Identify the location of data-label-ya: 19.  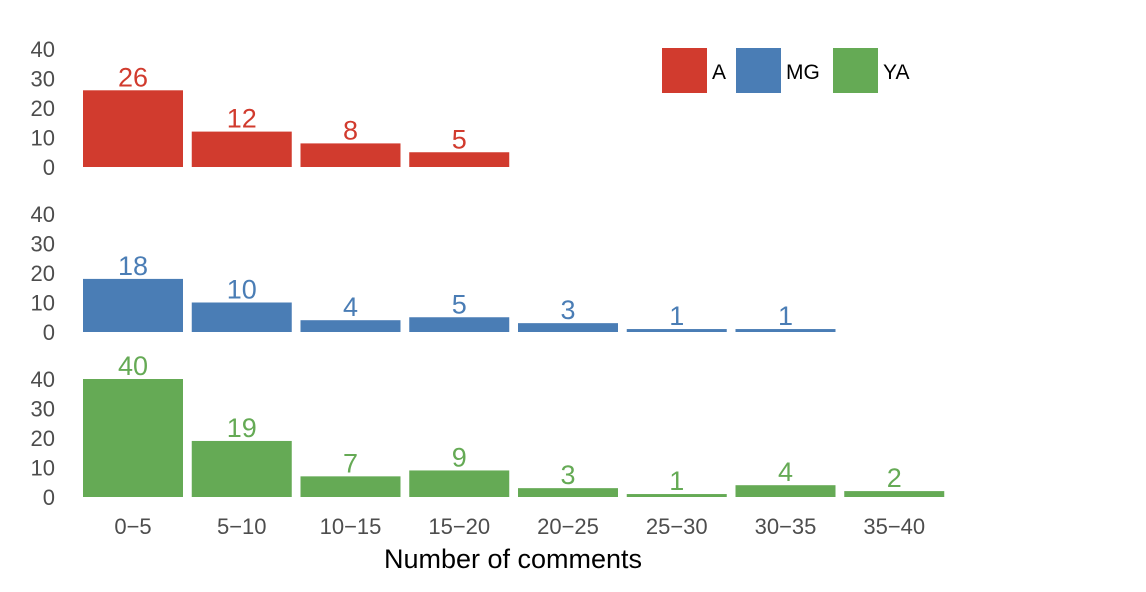
(242, 428).